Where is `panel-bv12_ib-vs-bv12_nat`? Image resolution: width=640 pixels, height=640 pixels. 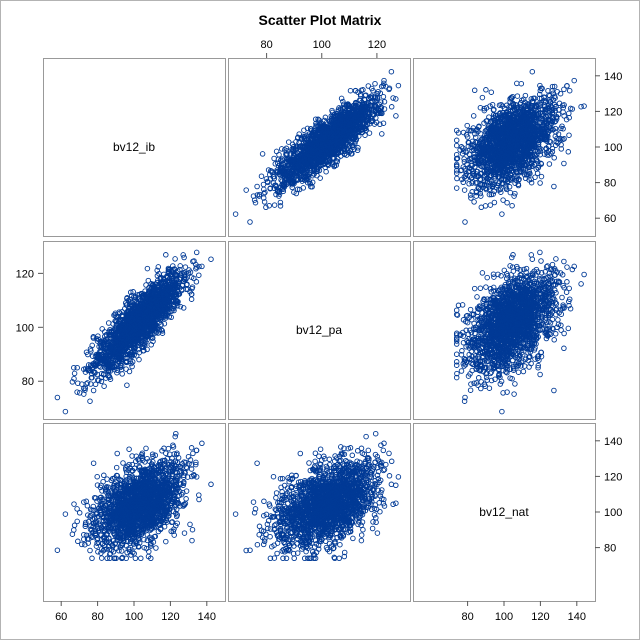 panel-bv12_ib-vs-bv12_nat is located at coordinates (504, 147).